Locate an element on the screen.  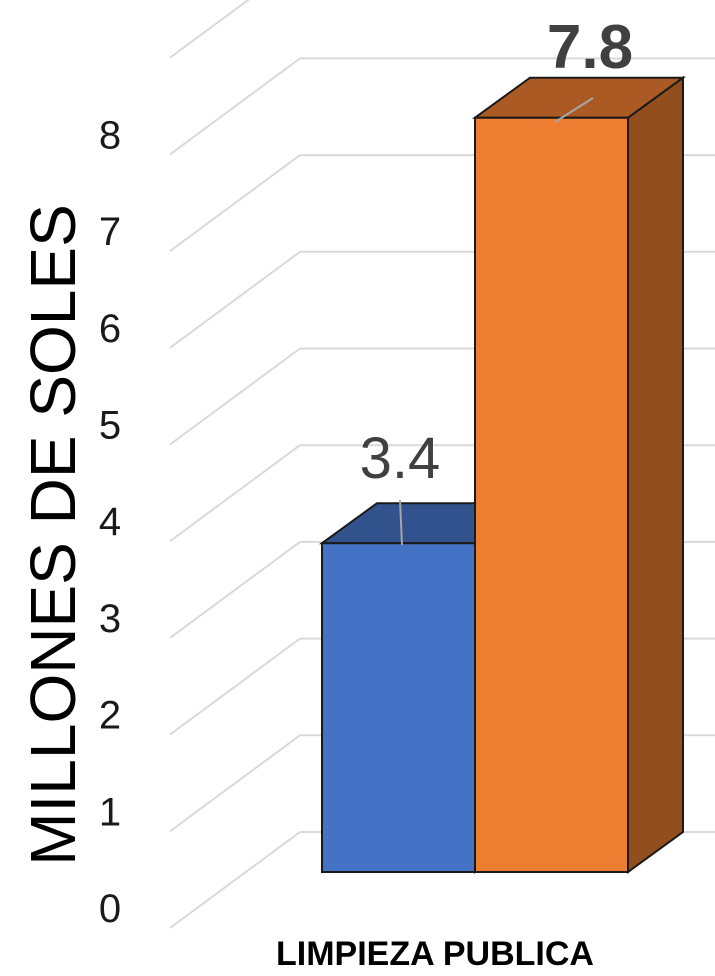
y-tick-label: 3 is located at coordinates (110, 619).